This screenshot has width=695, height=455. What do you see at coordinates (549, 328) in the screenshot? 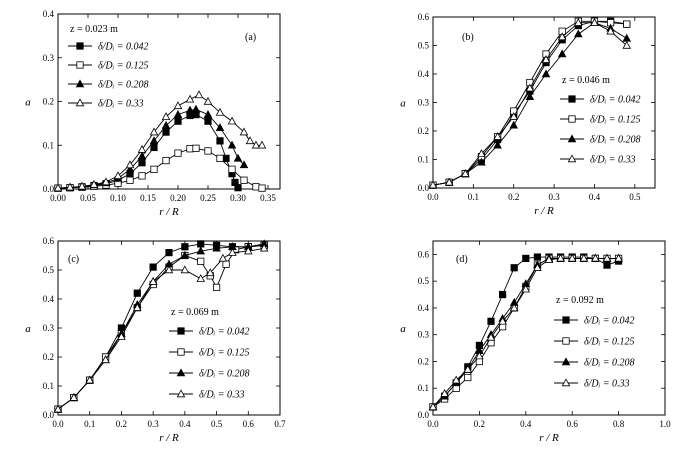
I see `plot-frame` at bounding box center [549, 328].